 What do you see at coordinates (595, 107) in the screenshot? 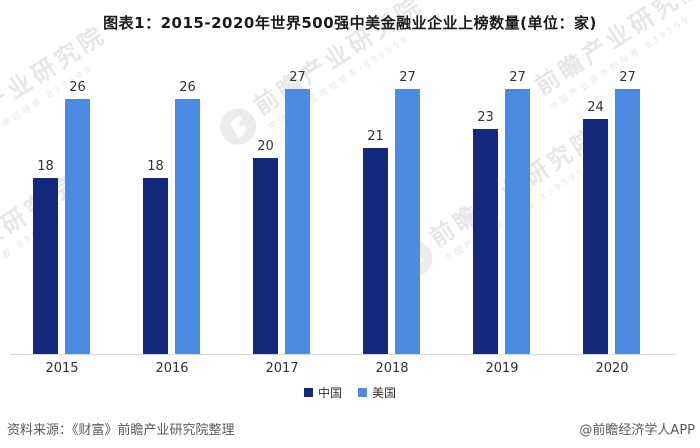
I see `bar-value-中国-2020: 24` at bounding box center [595, 107].